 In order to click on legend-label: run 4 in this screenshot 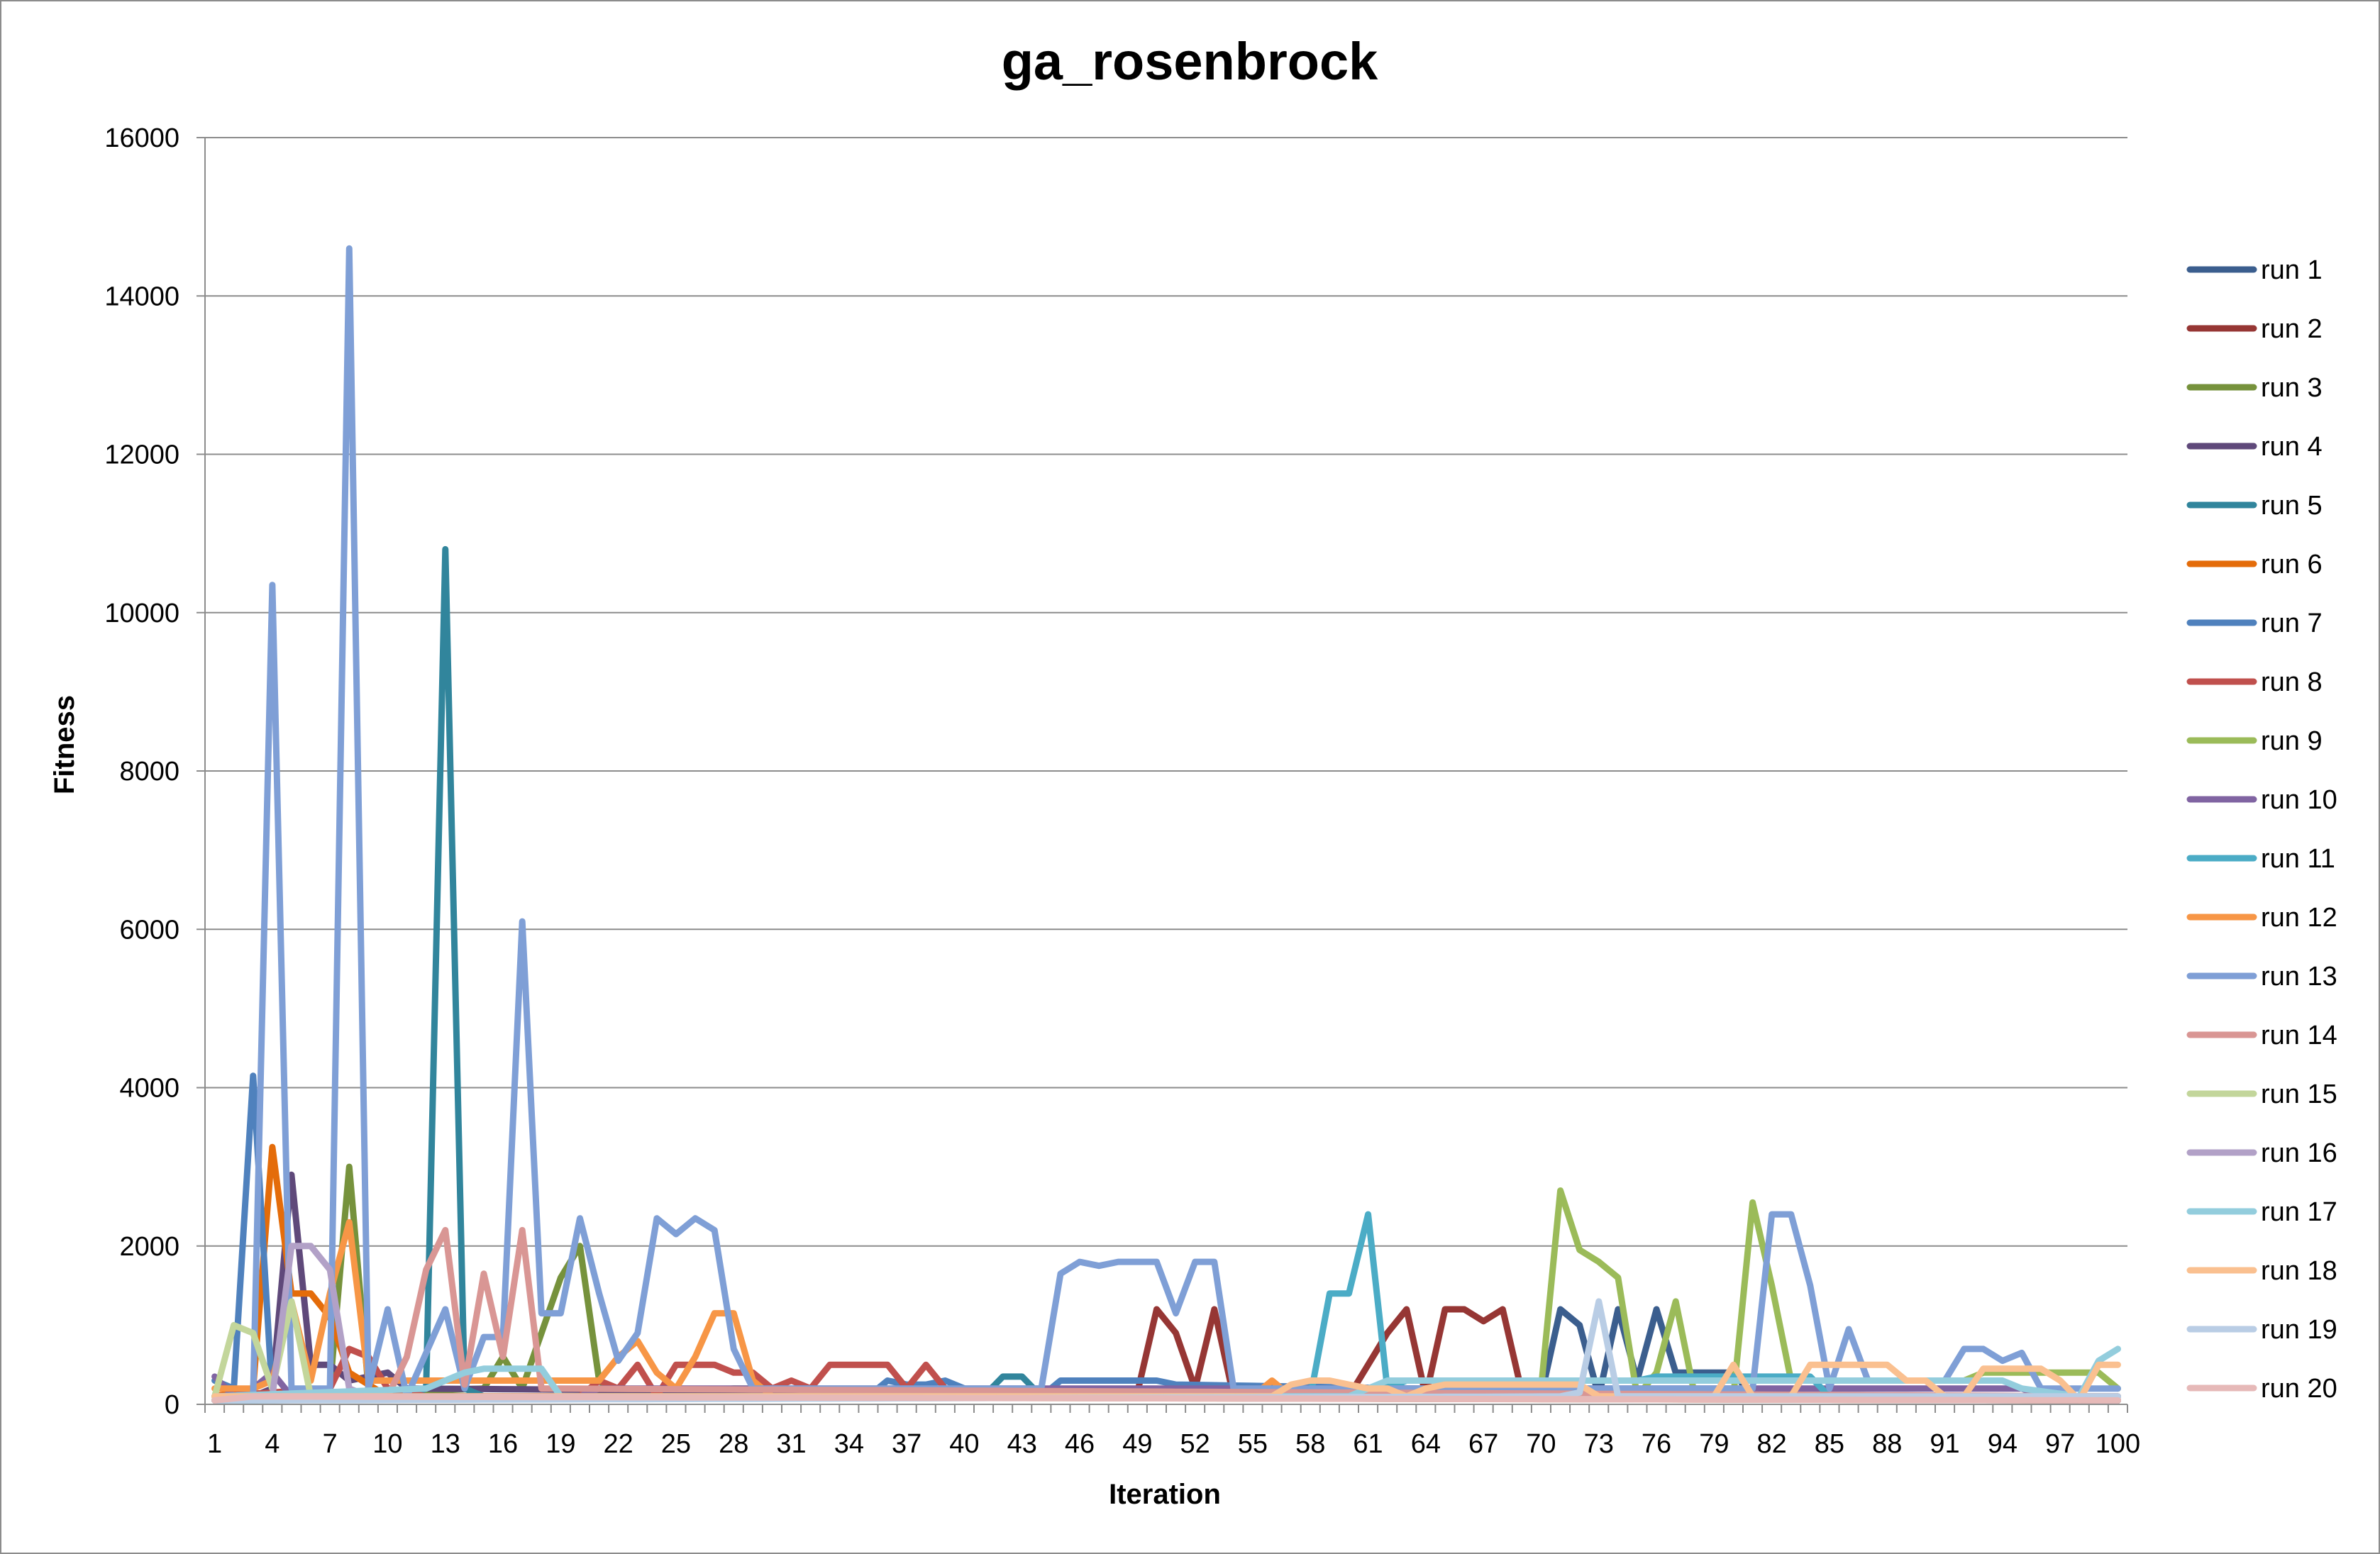, I will do `click(2292, 447)`.